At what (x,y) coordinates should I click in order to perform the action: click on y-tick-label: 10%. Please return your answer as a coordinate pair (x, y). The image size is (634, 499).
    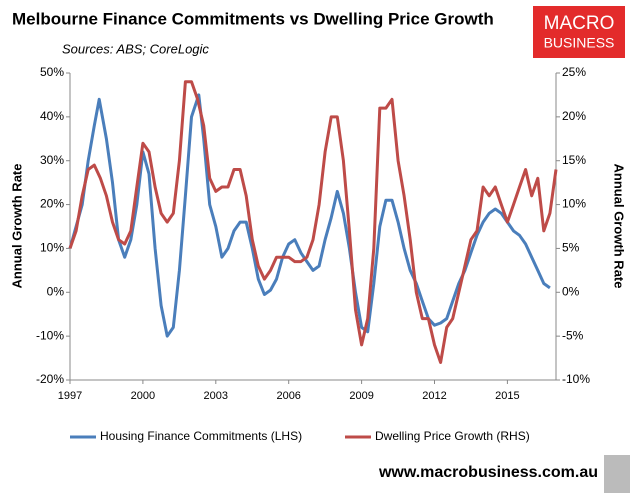
    Looking at the image, I should click on (52, 248).